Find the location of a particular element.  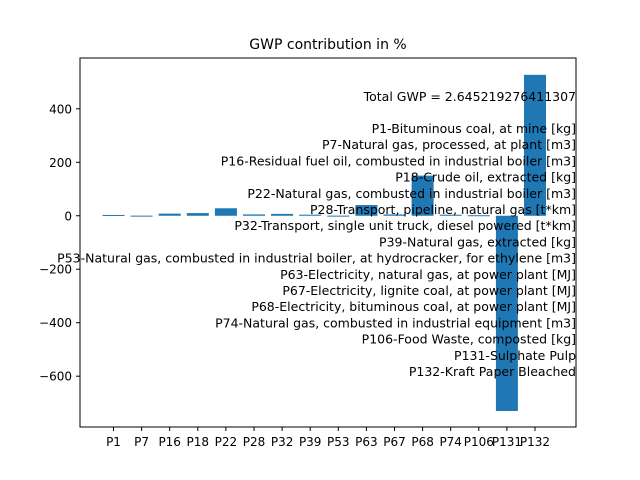

y-tick-label: −200 is located at coordinates (55, 270).